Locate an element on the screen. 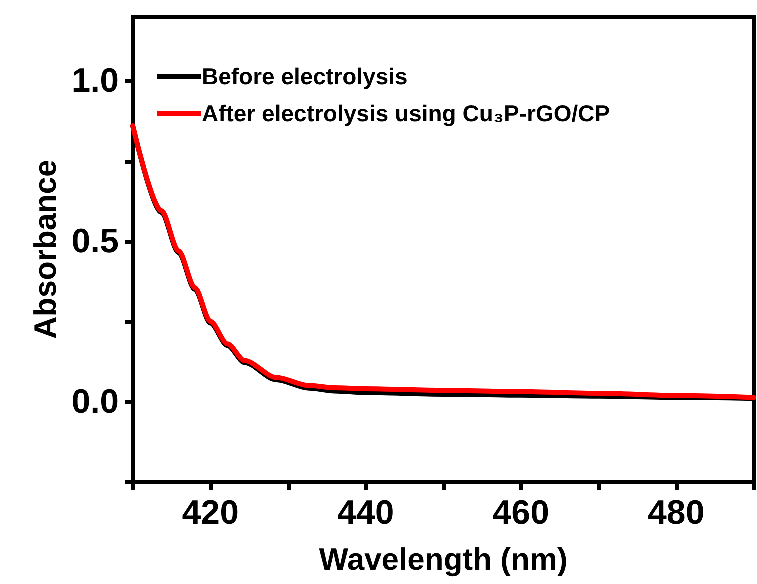 This screenshot has height=584, width=757. x-tick-label: 440 is located at coordinates (366, 513).